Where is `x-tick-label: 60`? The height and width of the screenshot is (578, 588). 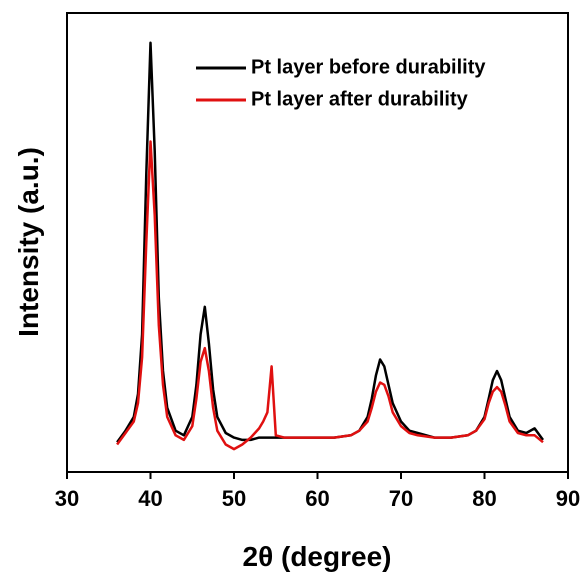
x-tick-label: 60 is located at coordinates (317, 498).